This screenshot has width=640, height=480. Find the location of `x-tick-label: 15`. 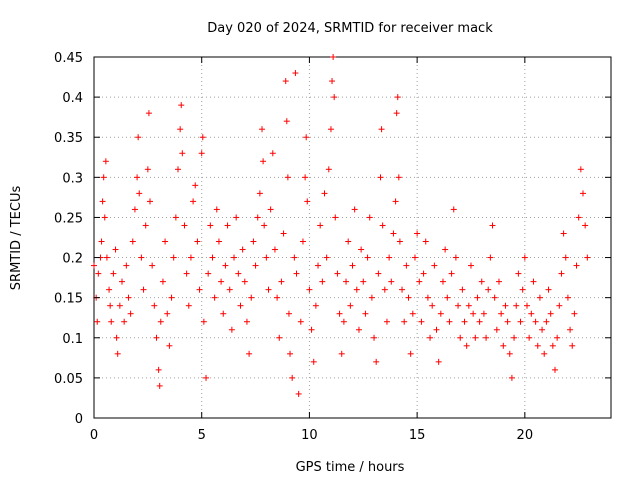

x-tick-label: 15 is located at coordinates (417, 435).